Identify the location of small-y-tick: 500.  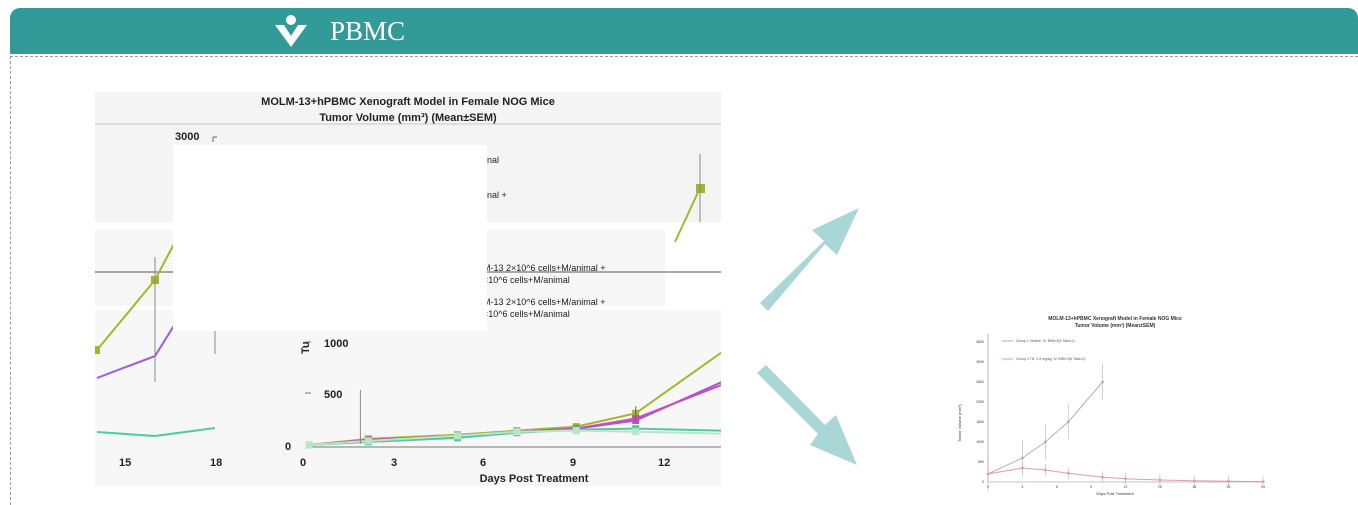
(981, 462).